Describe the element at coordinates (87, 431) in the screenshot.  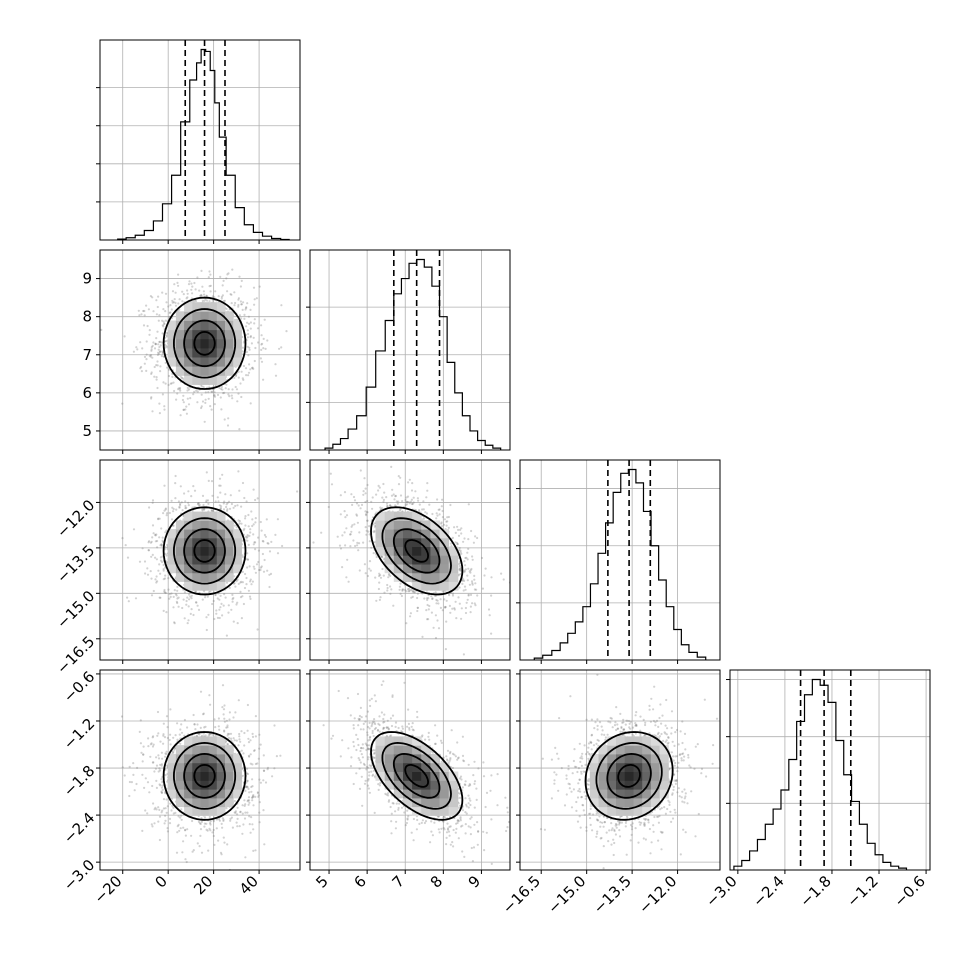
I see `y-tick-label: 5` at that location.